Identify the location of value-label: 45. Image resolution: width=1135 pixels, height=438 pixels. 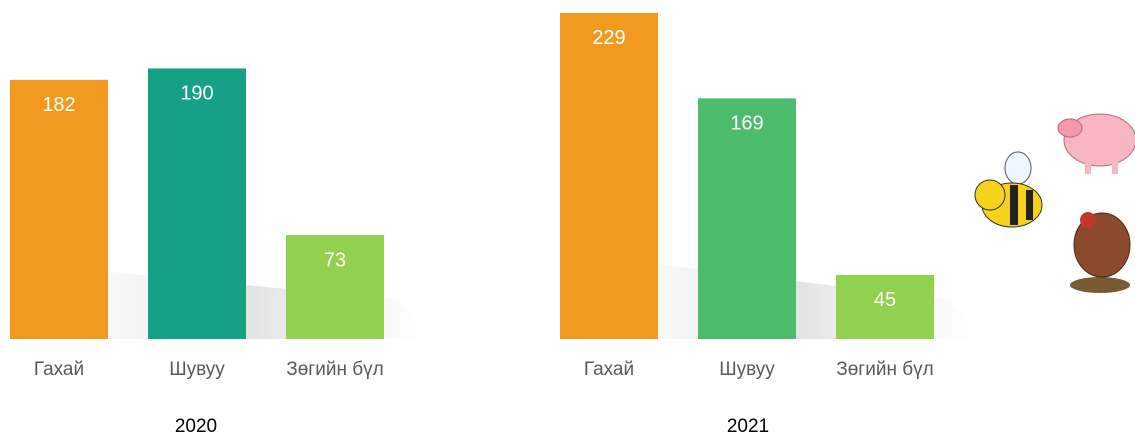
(885, 300).